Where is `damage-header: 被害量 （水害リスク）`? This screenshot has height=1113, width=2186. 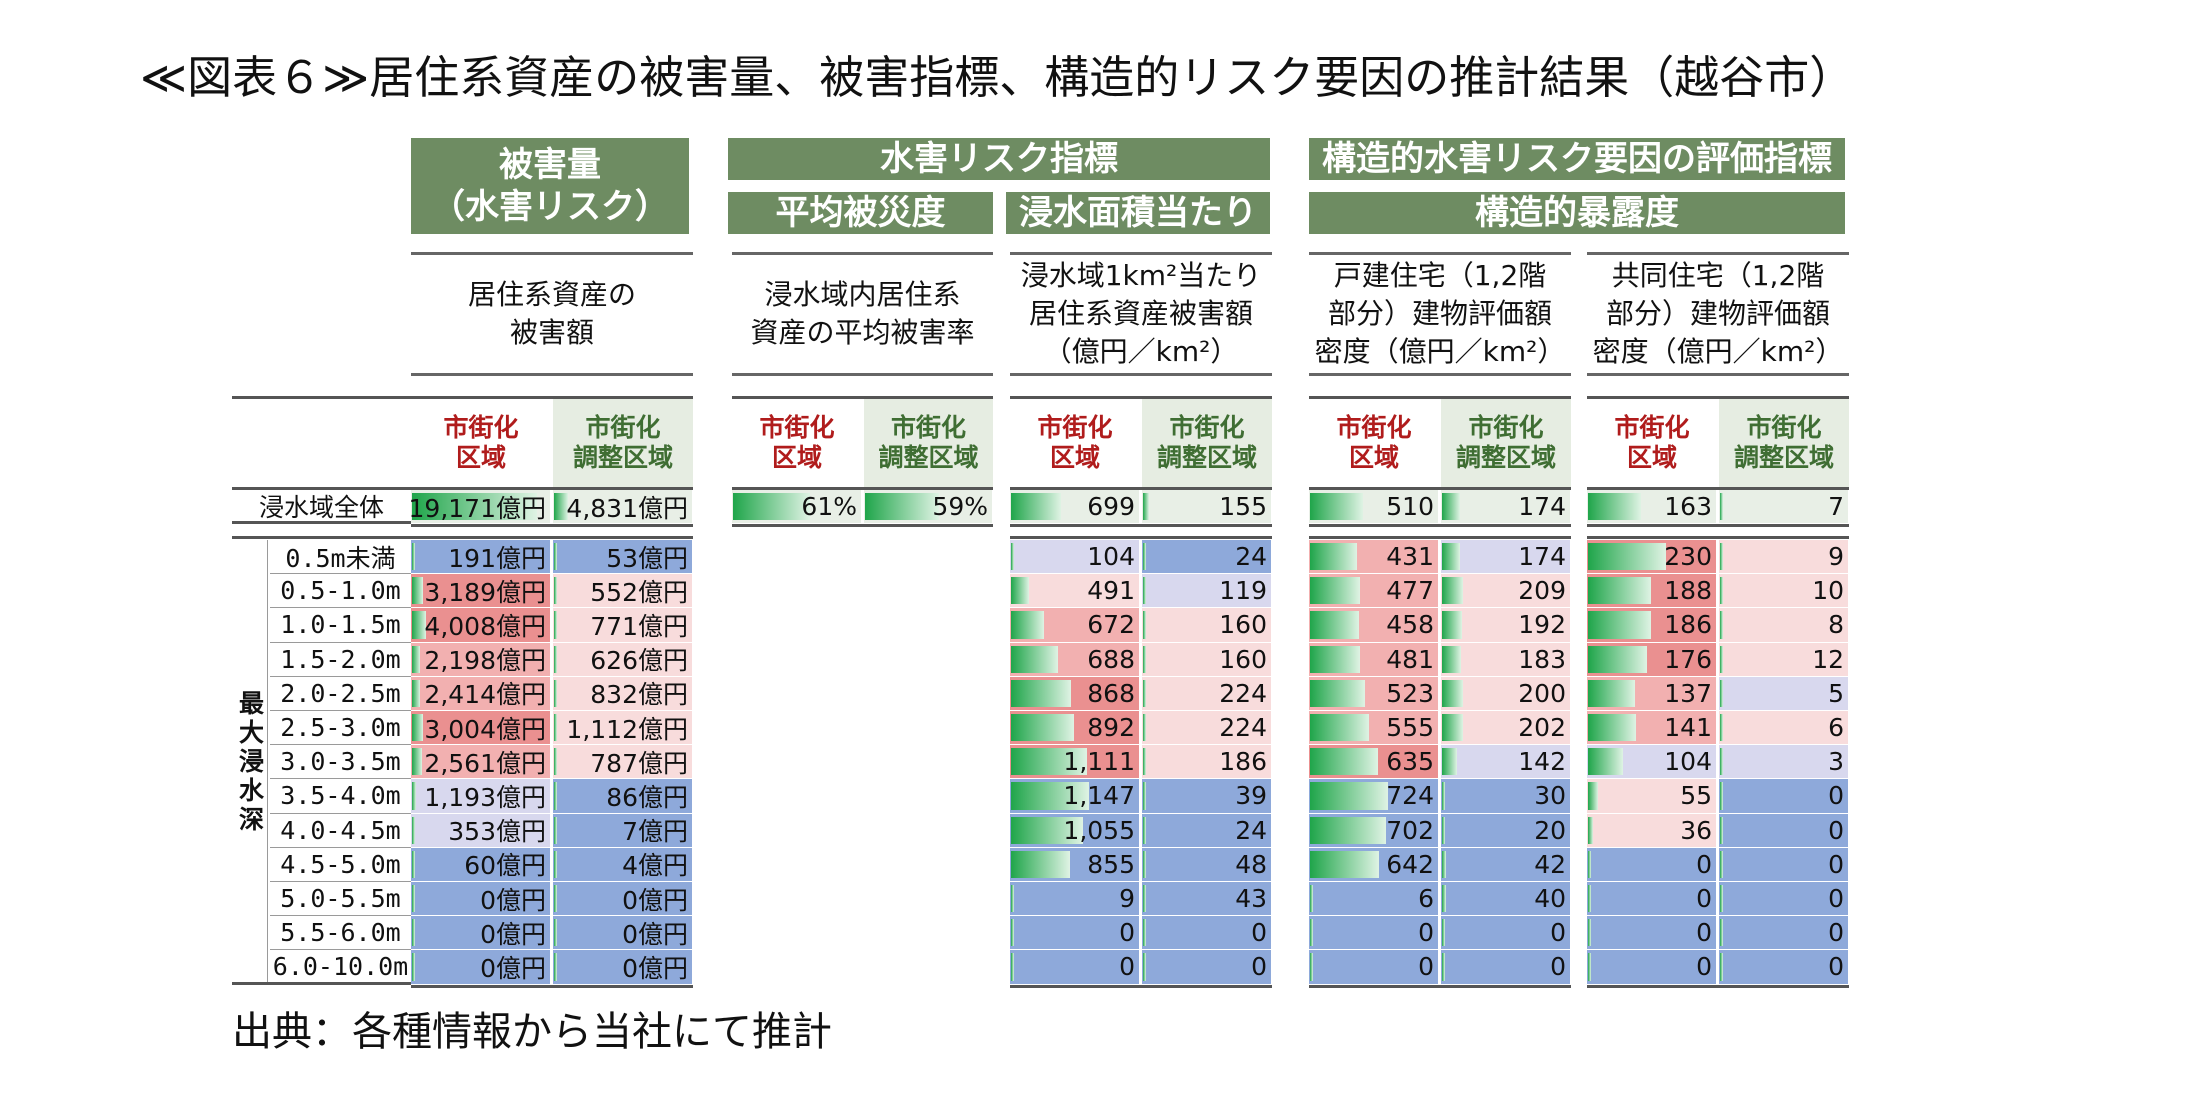
damage-header: 被害量 （水害リスク） is located at coordinates (550, 186).